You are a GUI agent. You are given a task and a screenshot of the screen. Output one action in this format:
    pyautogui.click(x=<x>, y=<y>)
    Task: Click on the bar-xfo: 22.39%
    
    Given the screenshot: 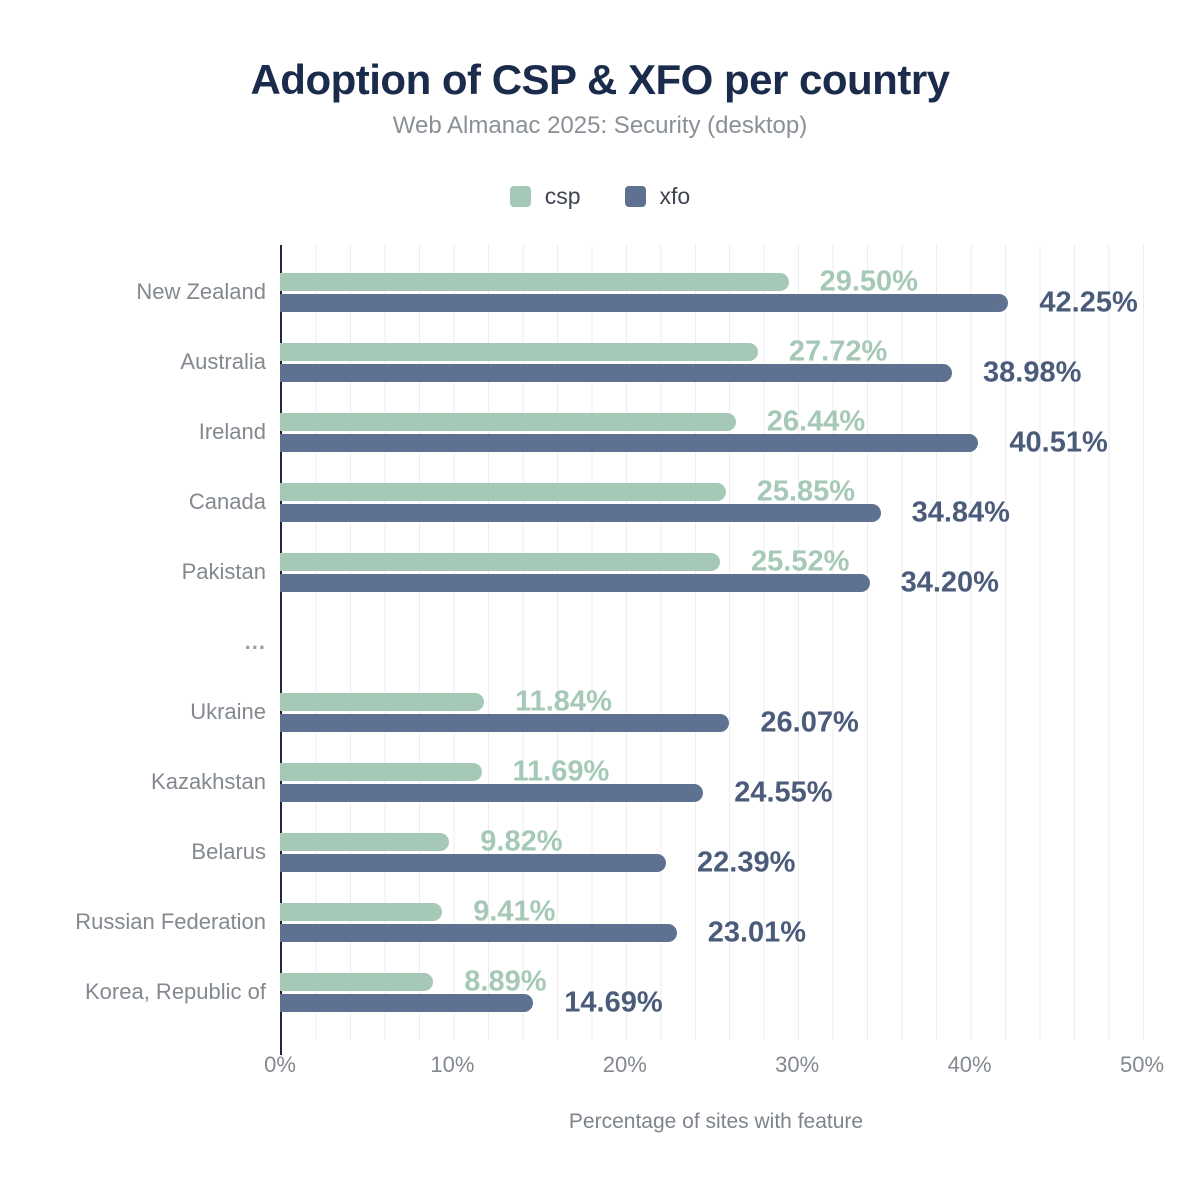 What is the action you would take?
    pyautogui.click(x=537, y=862)
    